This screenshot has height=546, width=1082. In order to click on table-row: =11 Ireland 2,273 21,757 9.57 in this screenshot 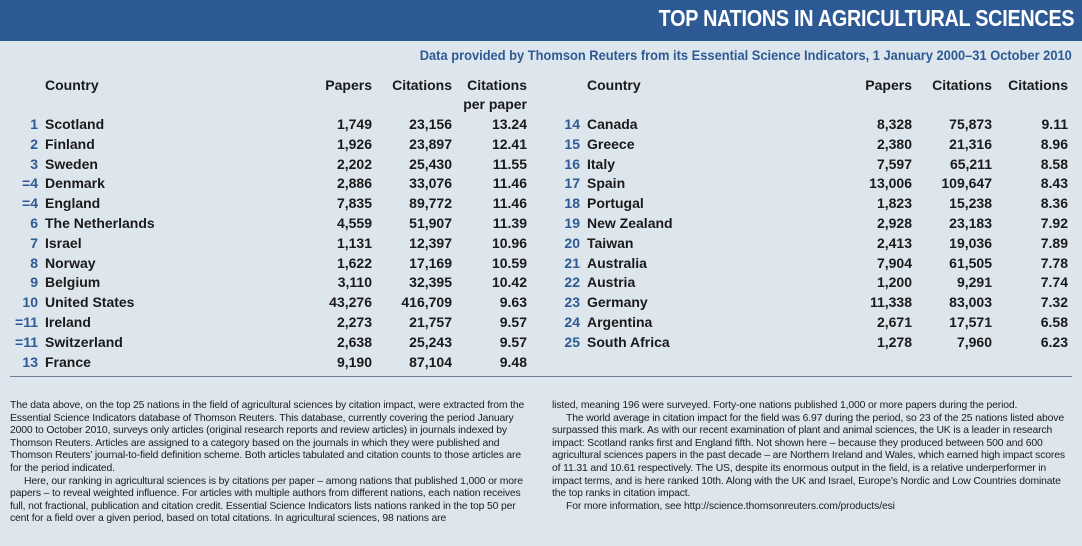, I will do `click(270, 323)`.